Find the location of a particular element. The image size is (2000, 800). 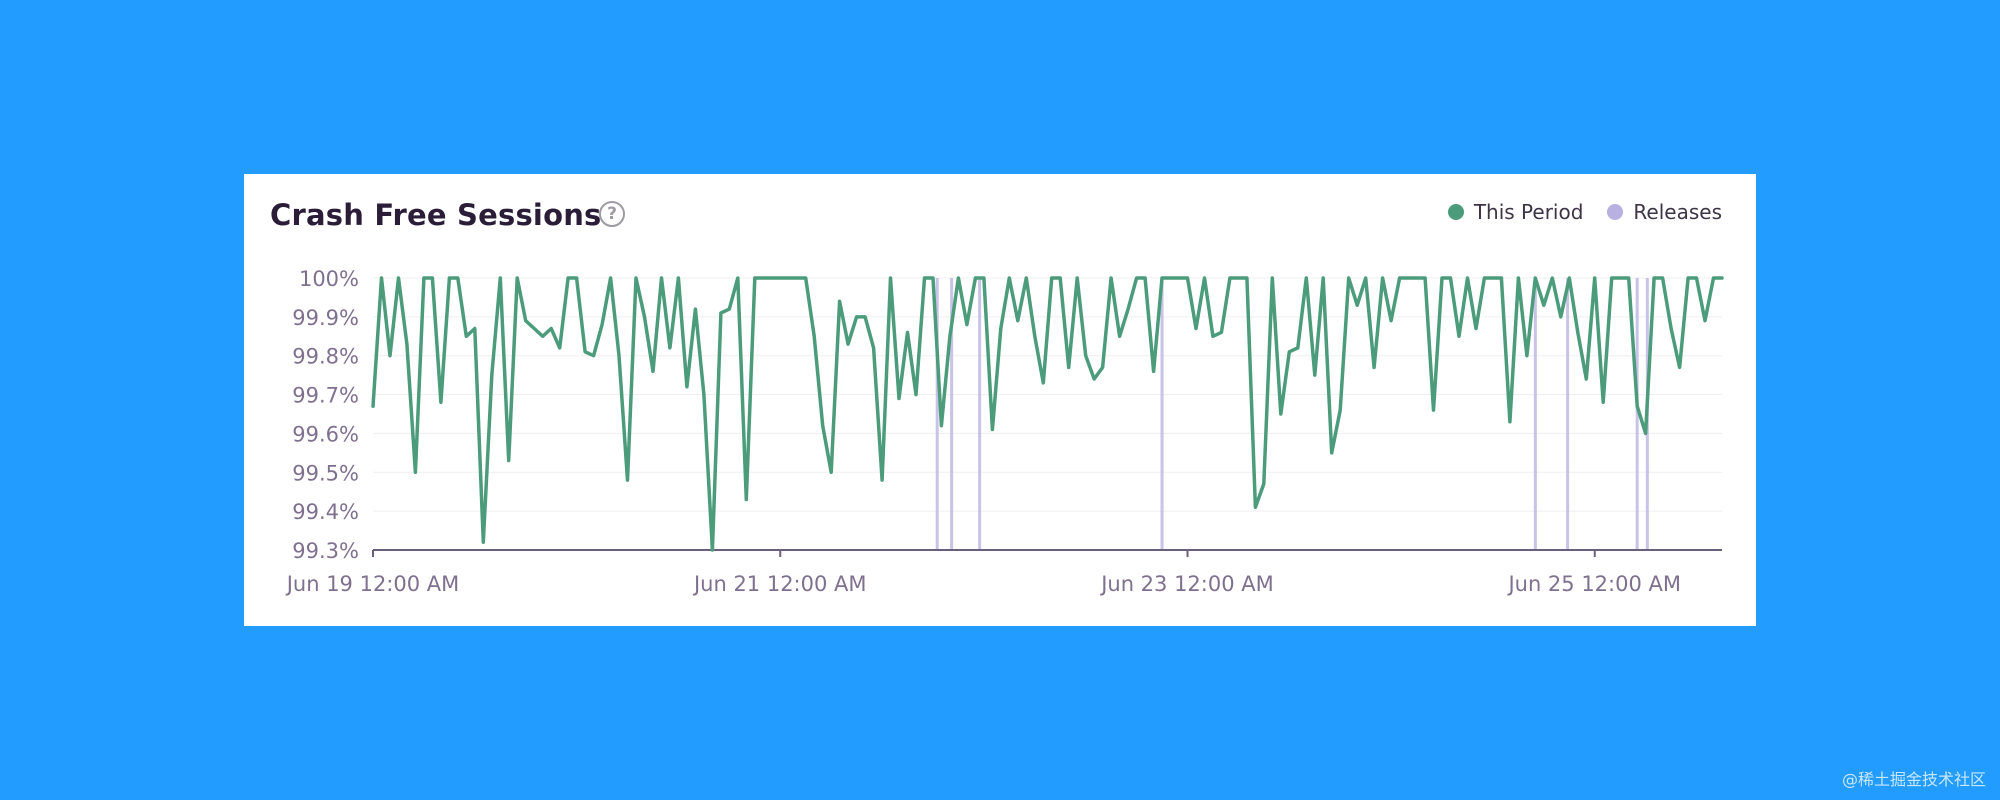

legend-label-this-period: This Period is located at coordinates (1528, 212).